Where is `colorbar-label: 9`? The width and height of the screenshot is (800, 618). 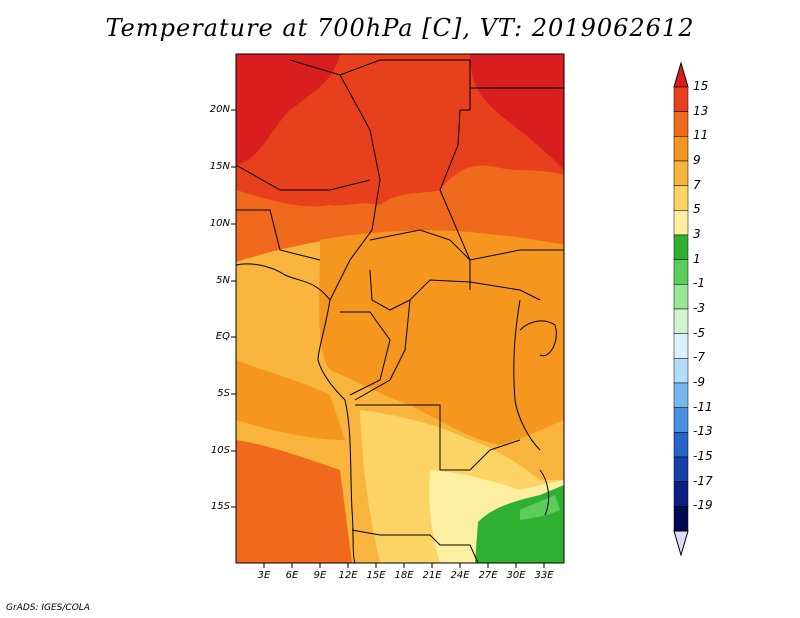 colorbar-label: 9 is located at coordinates (697, 160).